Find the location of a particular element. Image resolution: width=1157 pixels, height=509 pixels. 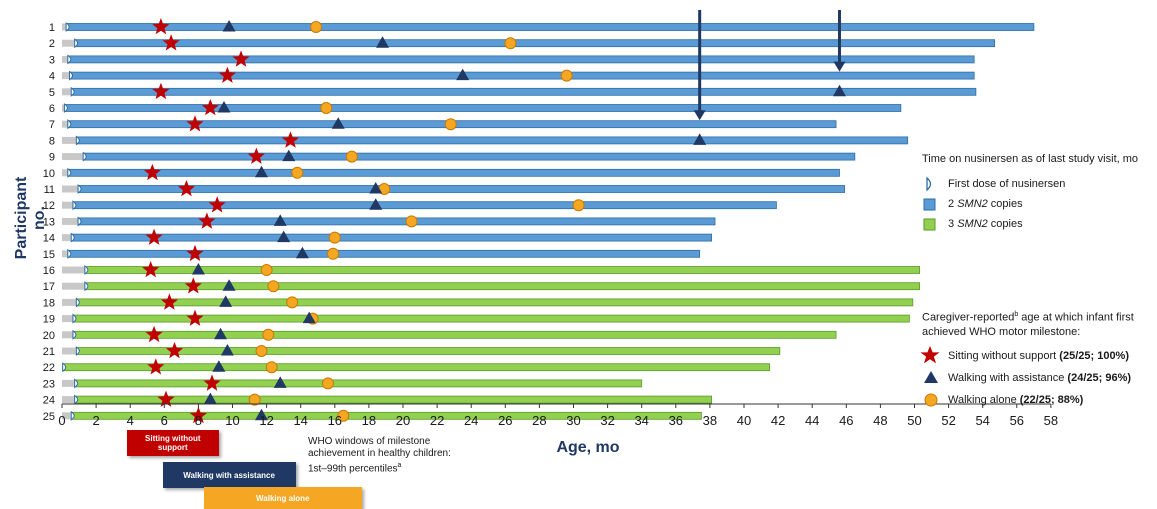

x-tick-label: 18 is located at coordinates (369, 420).